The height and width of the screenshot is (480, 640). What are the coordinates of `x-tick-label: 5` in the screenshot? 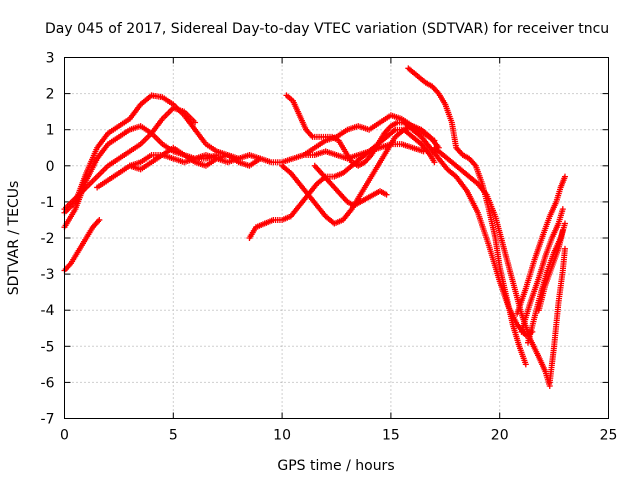 It's located at (173, 436).